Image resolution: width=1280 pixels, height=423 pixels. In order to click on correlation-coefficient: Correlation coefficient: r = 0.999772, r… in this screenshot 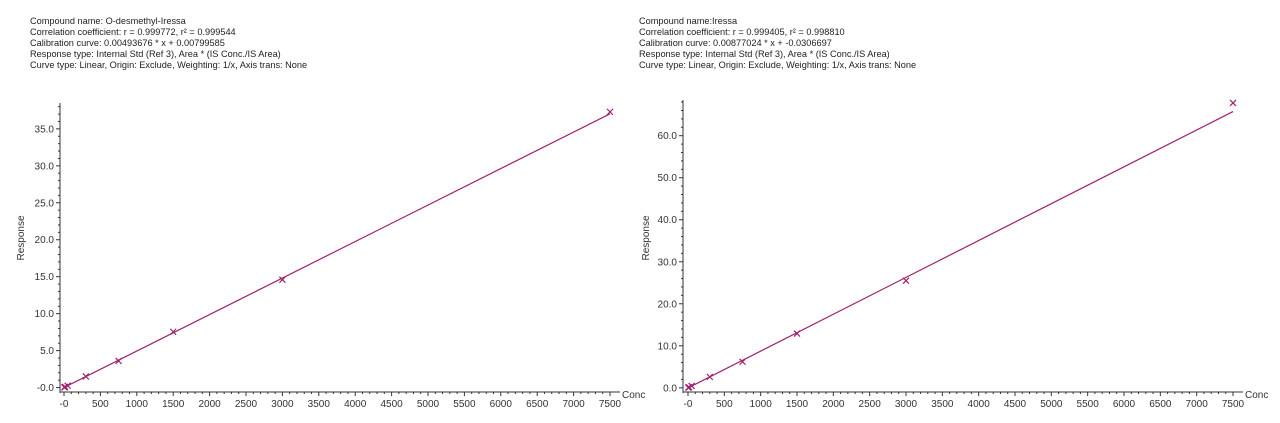, I will do `click(133, 32)`.